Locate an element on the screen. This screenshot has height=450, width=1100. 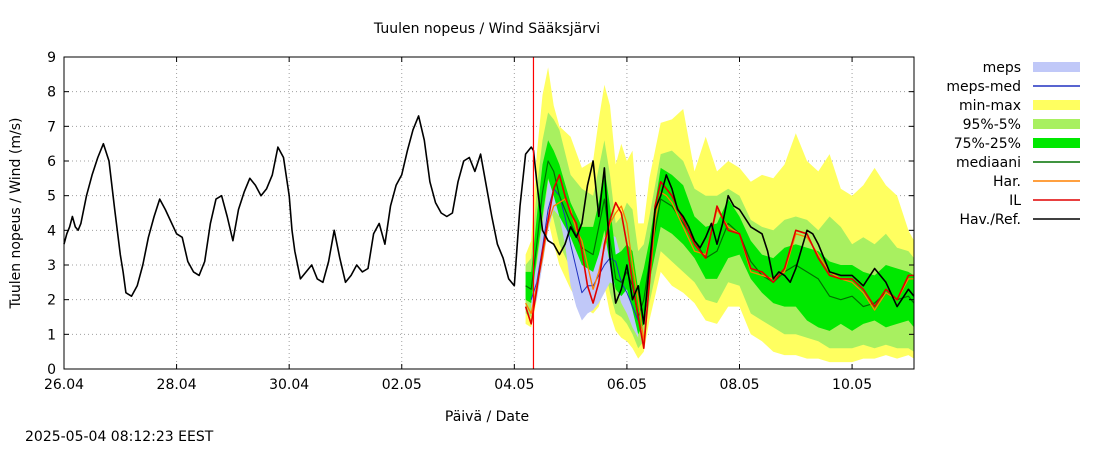
legend-label: min-max is located at coordinates (990, 106).